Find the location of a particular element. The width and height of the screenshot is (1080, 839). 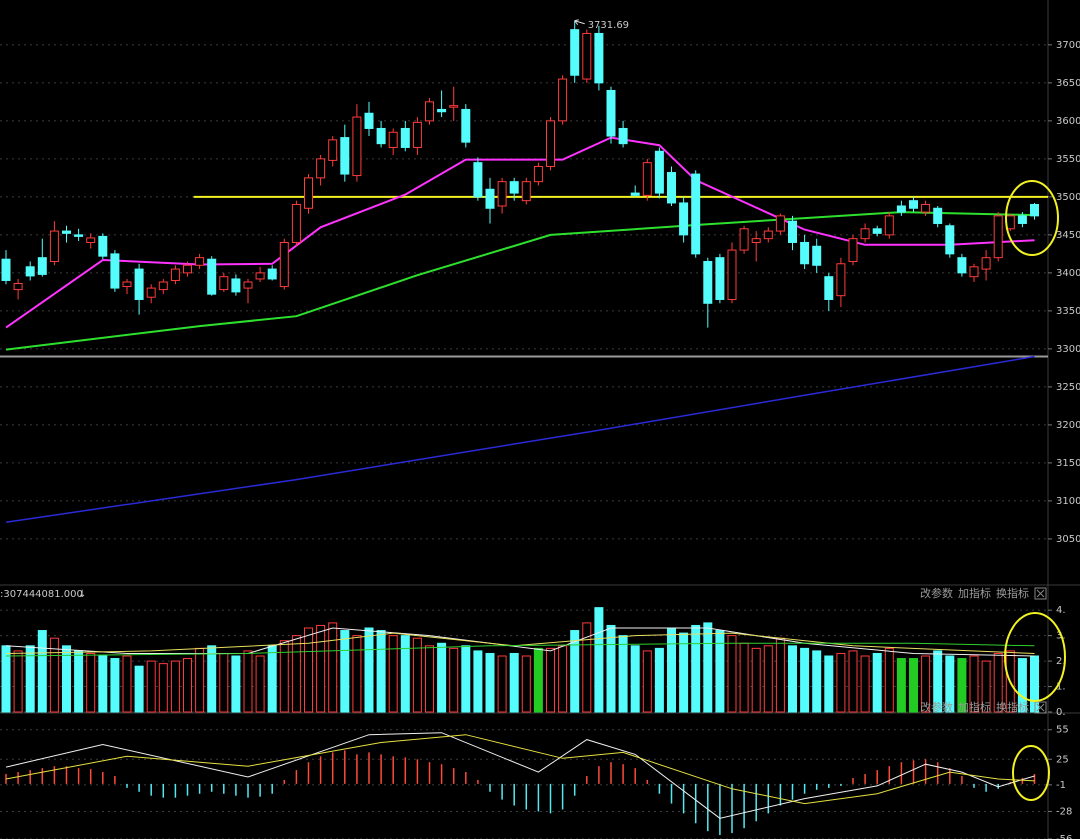

close-icon is located at coordinates (1040, 707).